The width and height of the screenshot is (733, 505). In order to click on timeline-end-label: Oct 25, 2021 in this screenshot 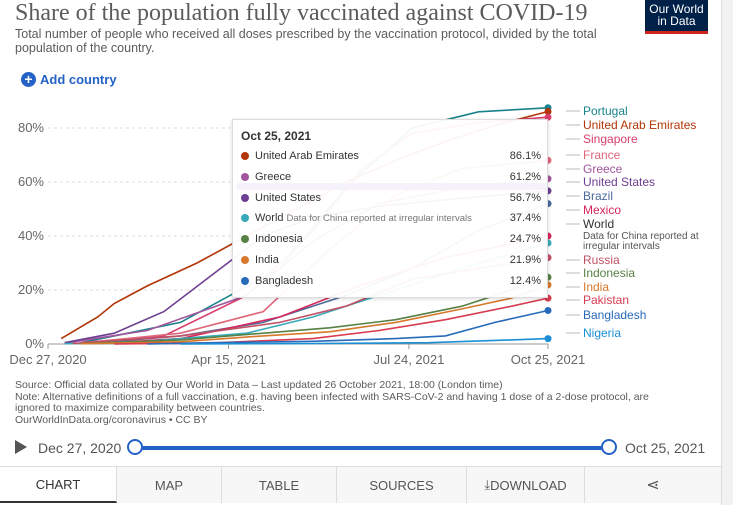, I will do `click(665, 448)`.